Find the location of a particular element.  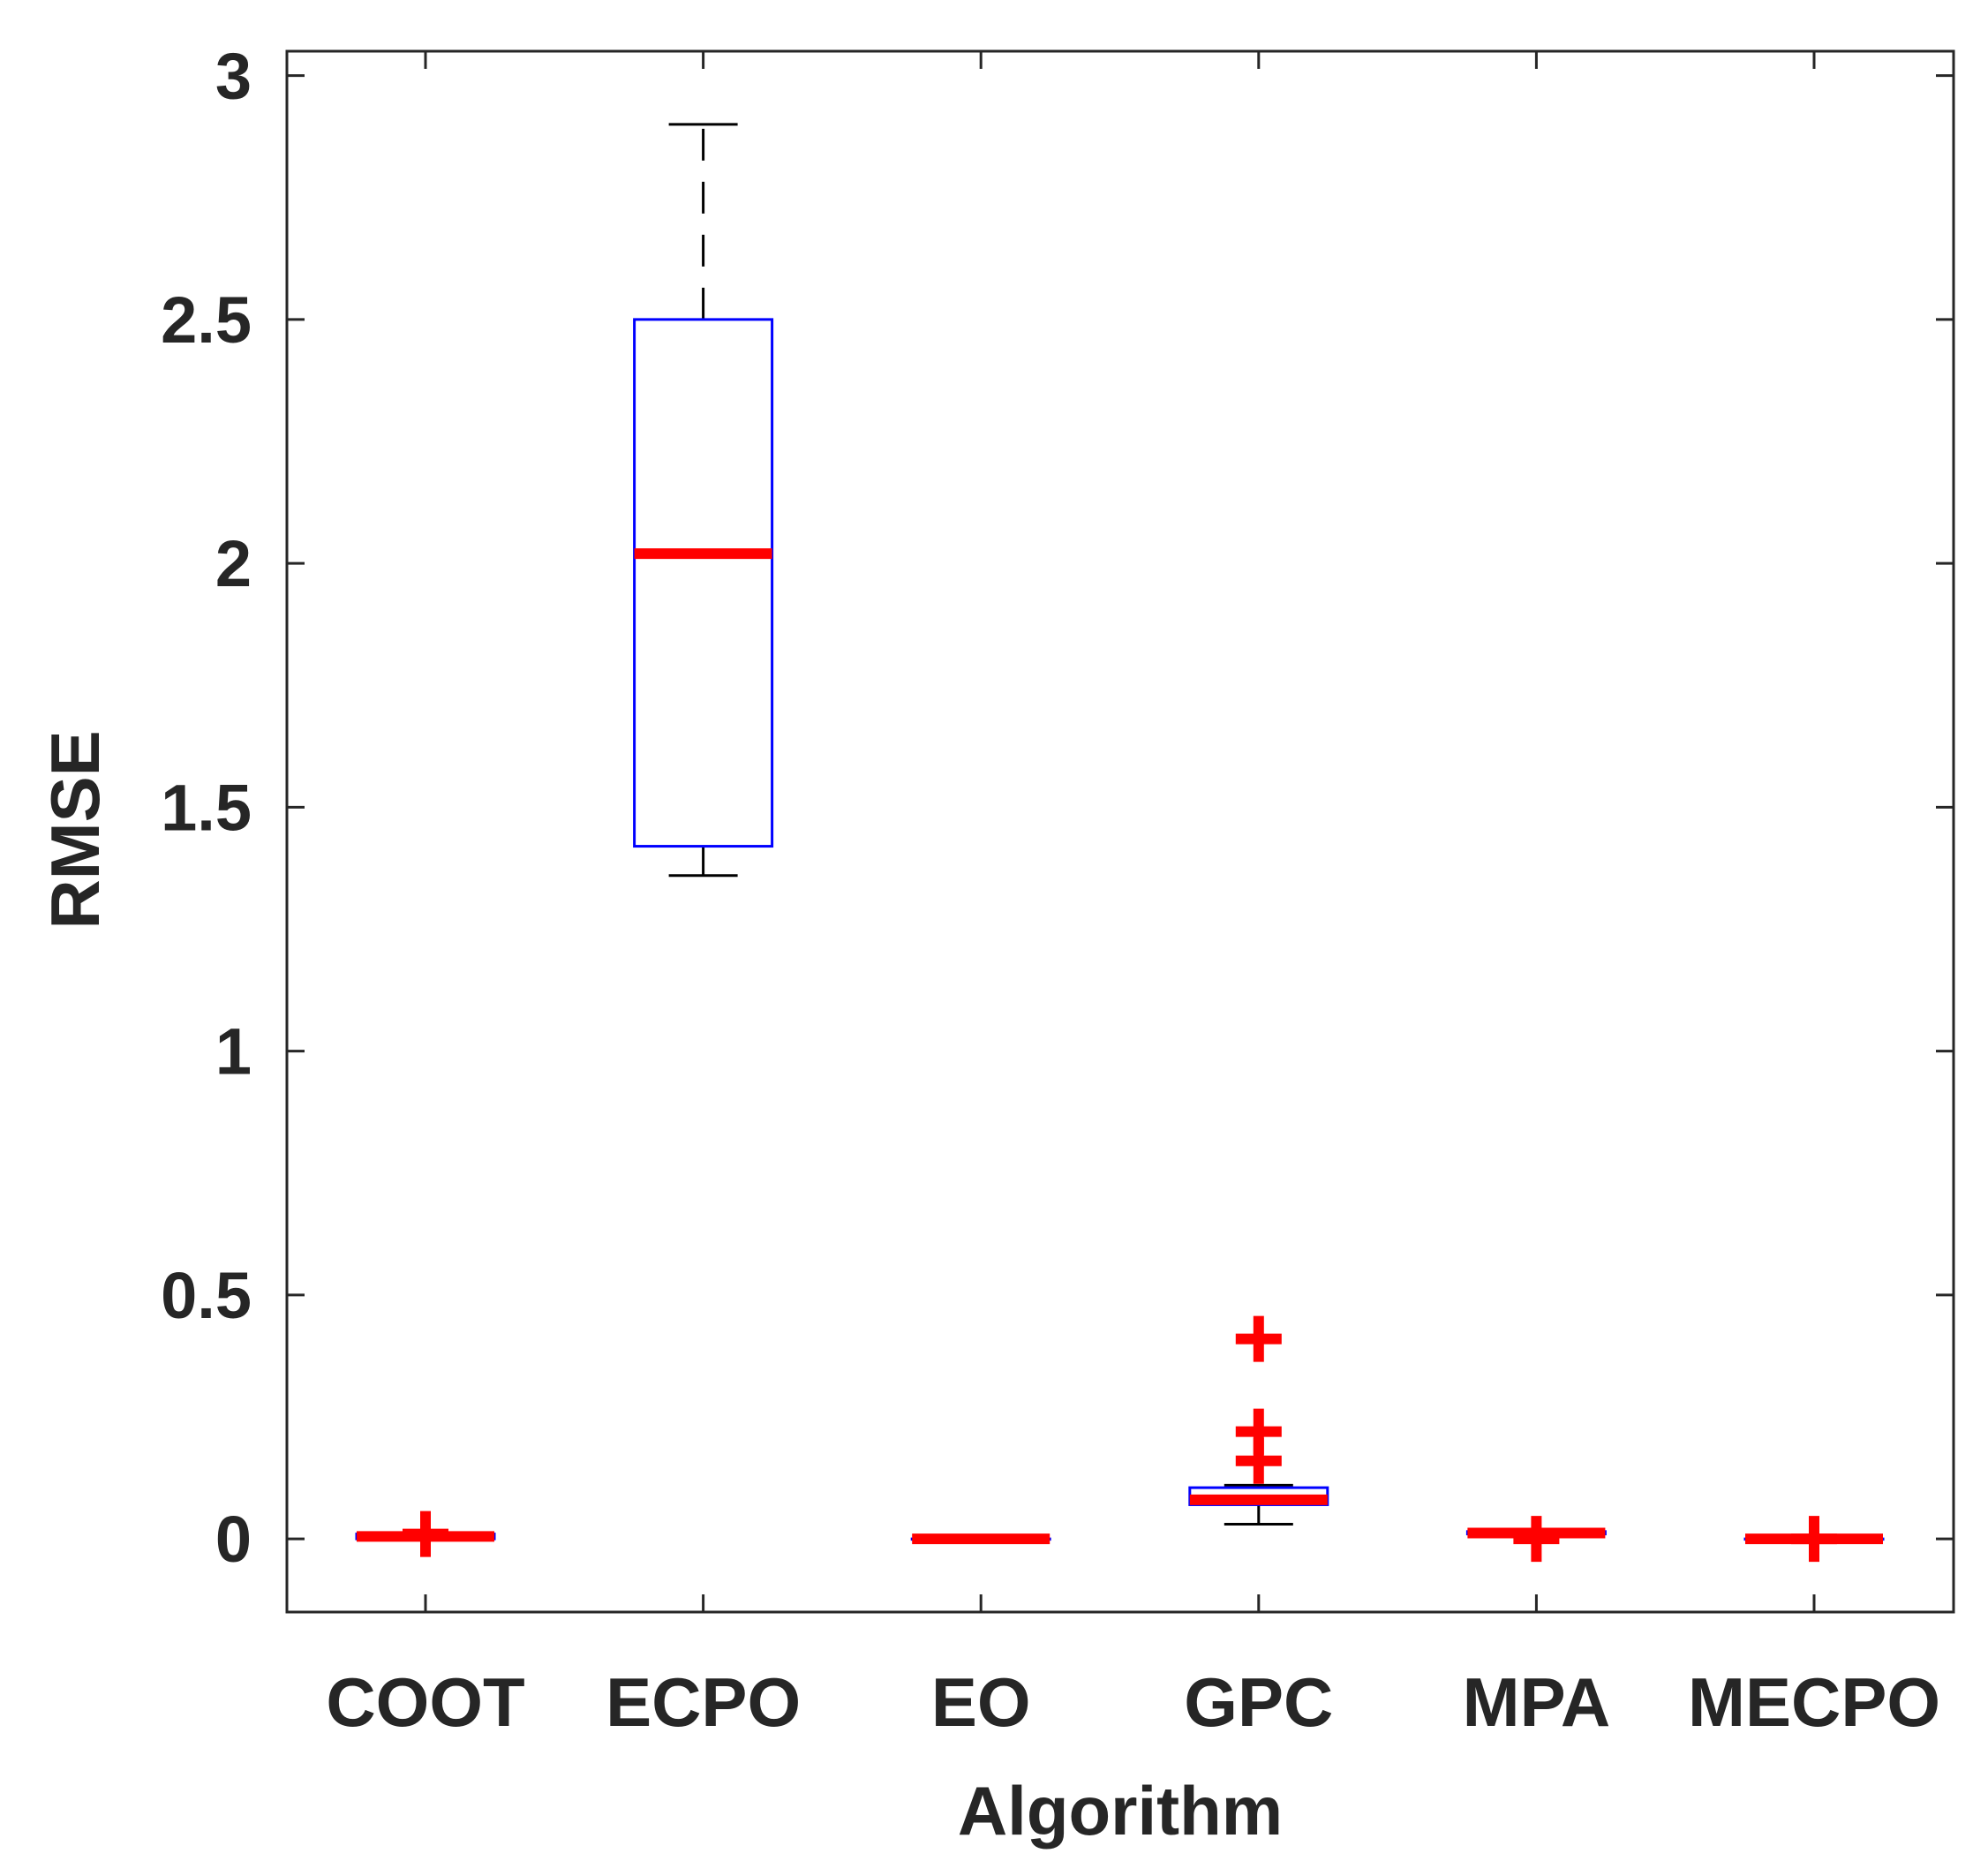

y-tick-label: 2 is located at coordinates (233, 563).